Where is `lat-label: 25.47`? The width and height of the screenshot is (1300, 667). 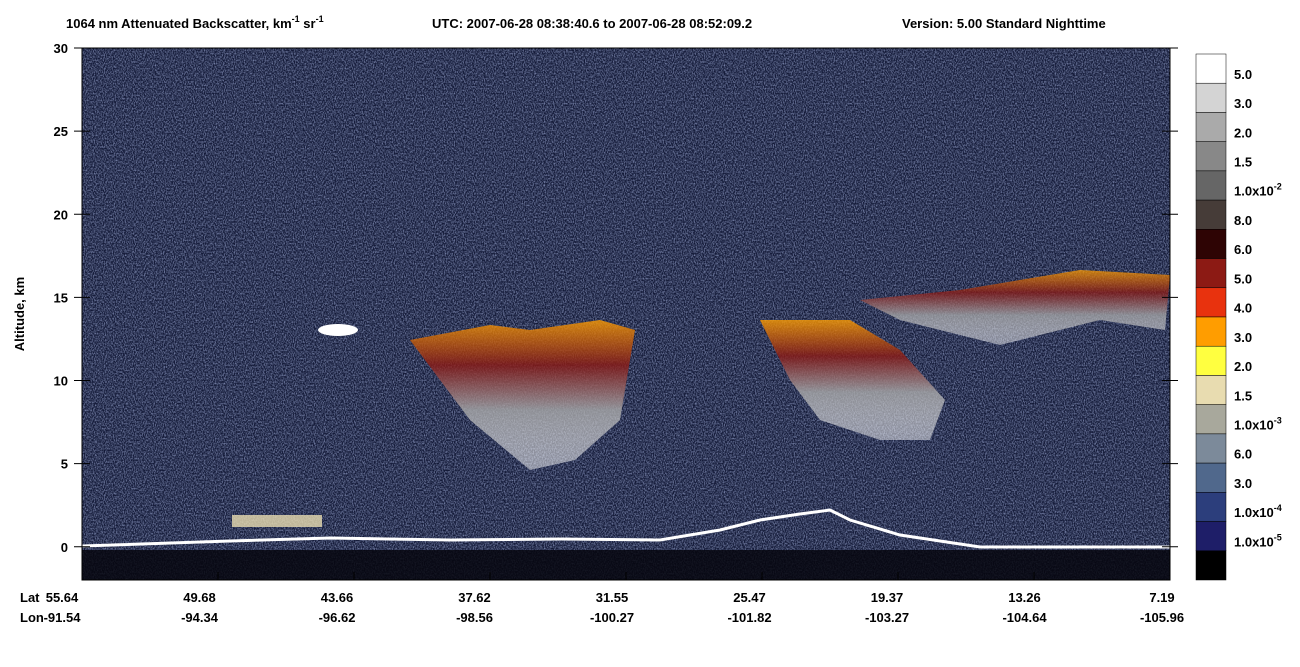
lat-label: 25.47 is located at coordinates (749, 597).